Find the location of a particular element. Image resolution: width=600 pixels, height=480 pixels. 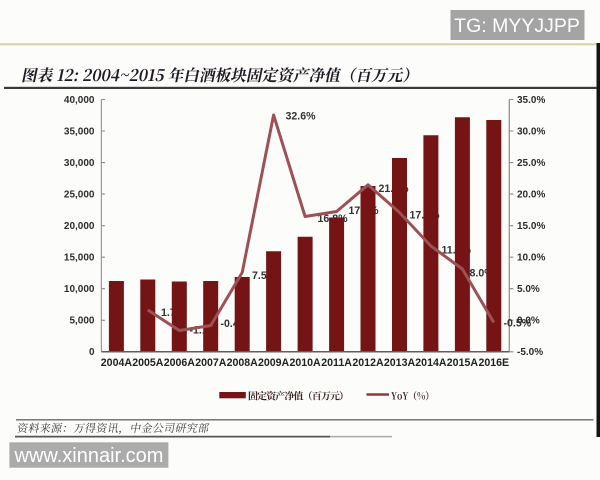

svg-text: 2015A is located at coordinates (463, 363).